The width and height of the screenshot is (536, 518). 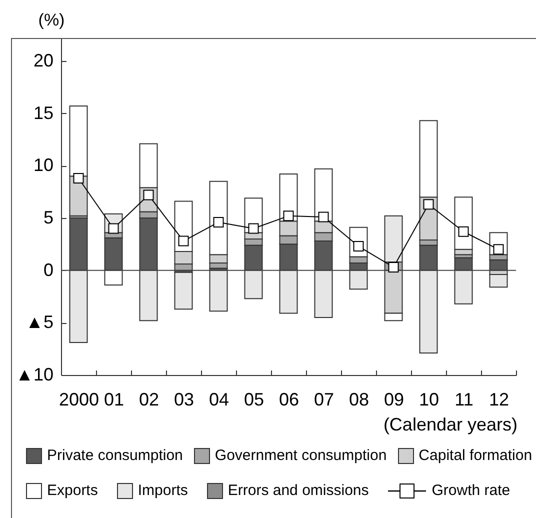 I want to click on y-tick-label: ▲5, so click(x=40, y=322).